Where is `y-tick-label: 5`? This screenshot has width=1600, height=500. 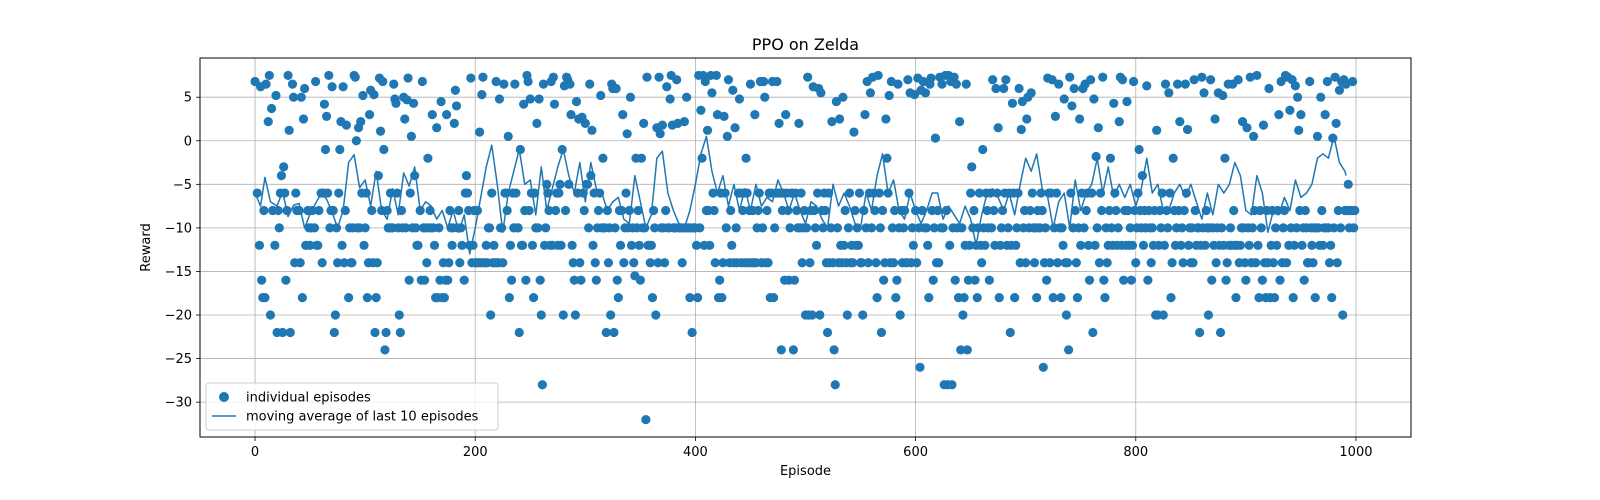 y-tick-label: 5 is located at coordinates (188, 98).